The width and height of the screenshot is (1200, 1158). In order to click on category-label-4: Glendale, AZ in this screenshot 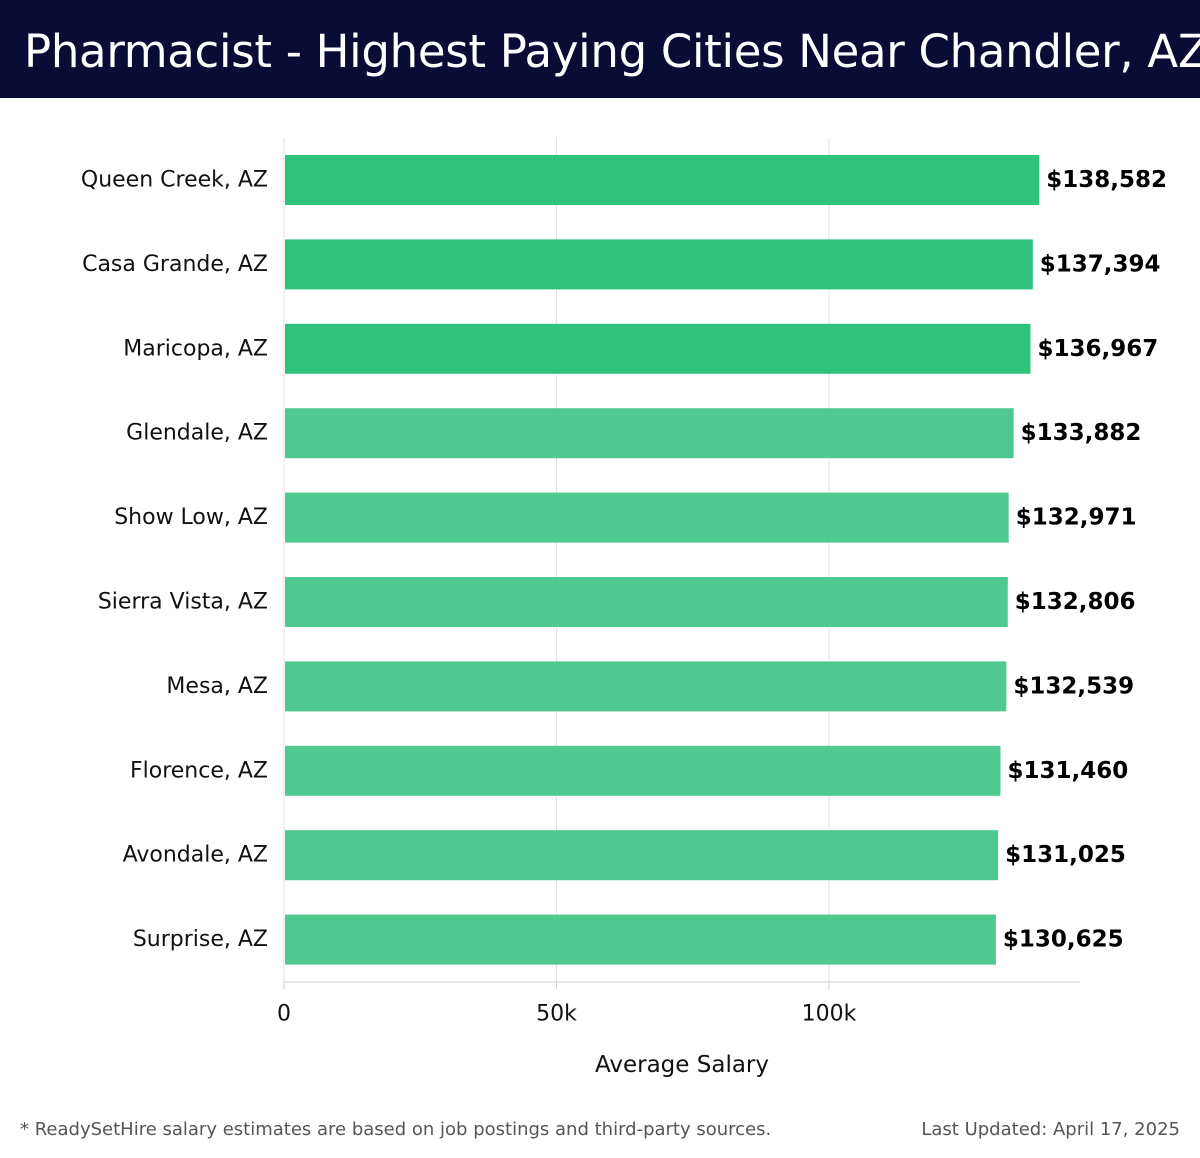, I will do `click(197, 433)`.